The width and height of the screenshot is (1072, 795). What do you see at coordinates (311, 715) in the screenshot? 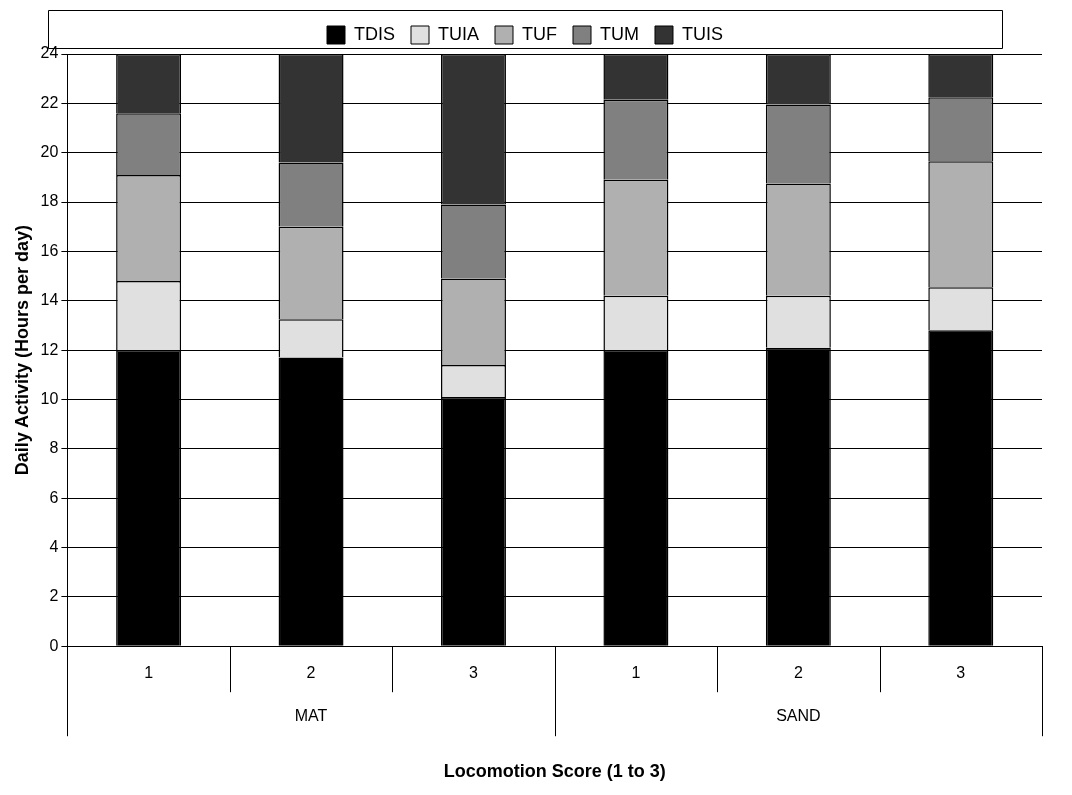
I see `text: MAT` at bounding box center [311, 715].